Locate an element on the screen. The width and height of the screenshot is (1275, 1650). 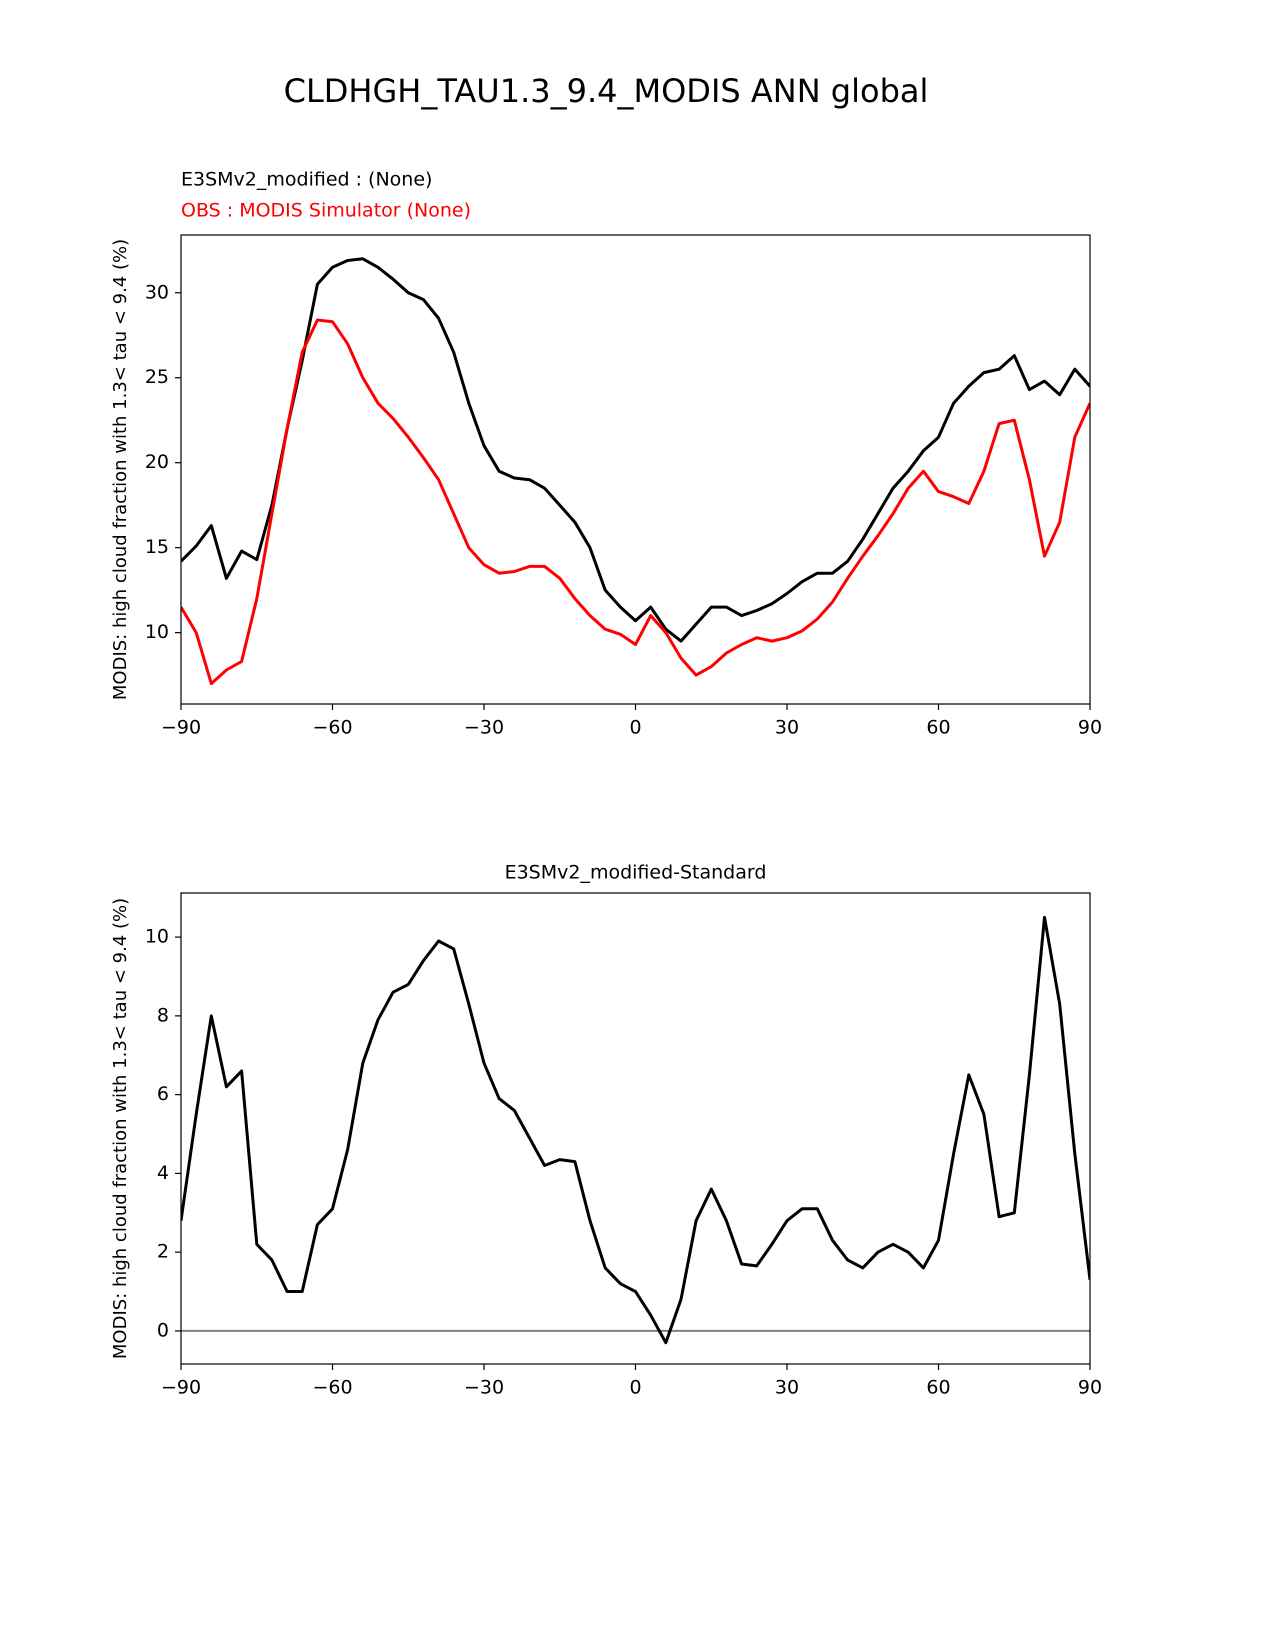
figure-title: CLDHGH_TAU1.3_9.4_MODIS ANN global is located at coordinates (606, 91).